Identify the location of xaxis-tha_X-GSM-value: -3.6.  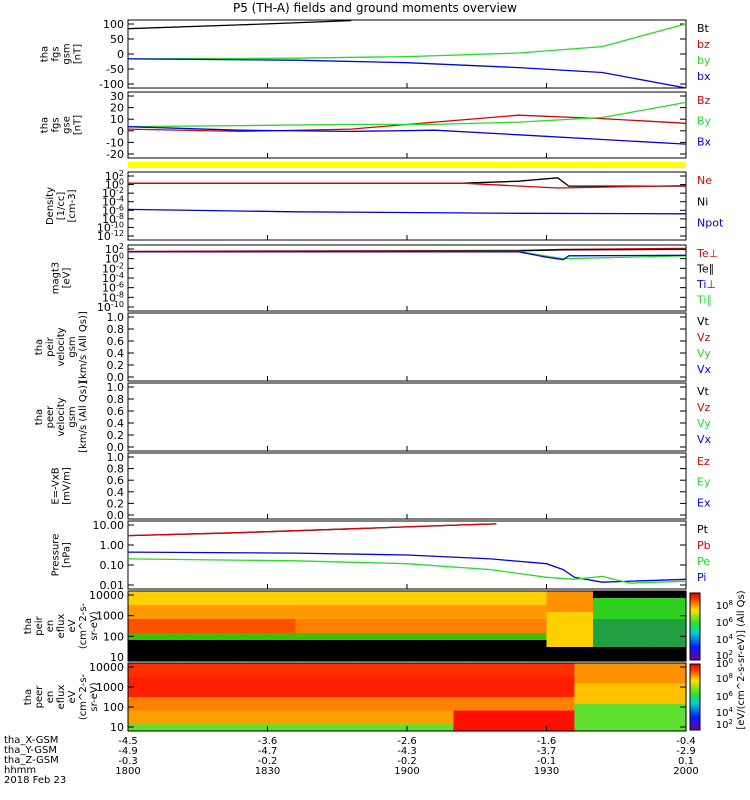
(268, 741).